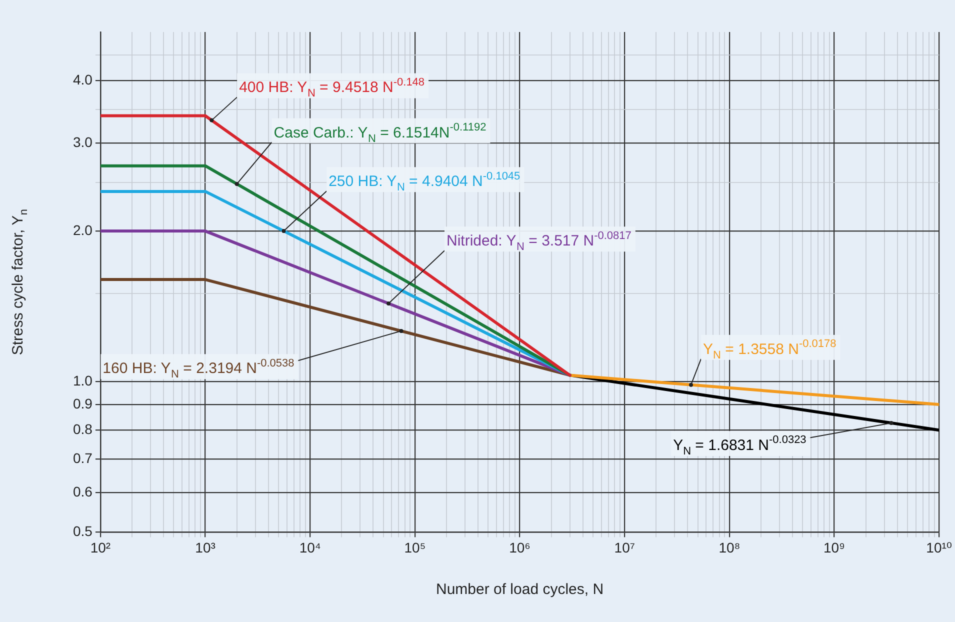 Image resolution: width=955 pixels, height=622 pixels. What do you see at coordinates (519, 547) in the screenshot?
I see `x-tick-label: 10⁶` at bounding box center [519, 547].